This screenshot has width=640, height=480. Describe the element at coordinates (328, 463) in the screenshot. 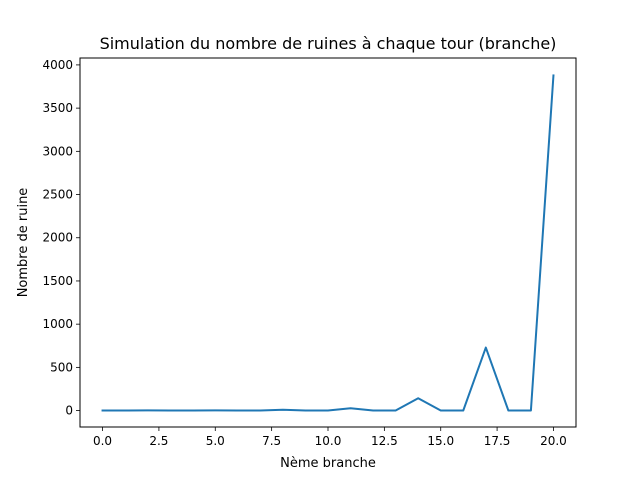

I see `x-axis-label: Nème branche` at that location.